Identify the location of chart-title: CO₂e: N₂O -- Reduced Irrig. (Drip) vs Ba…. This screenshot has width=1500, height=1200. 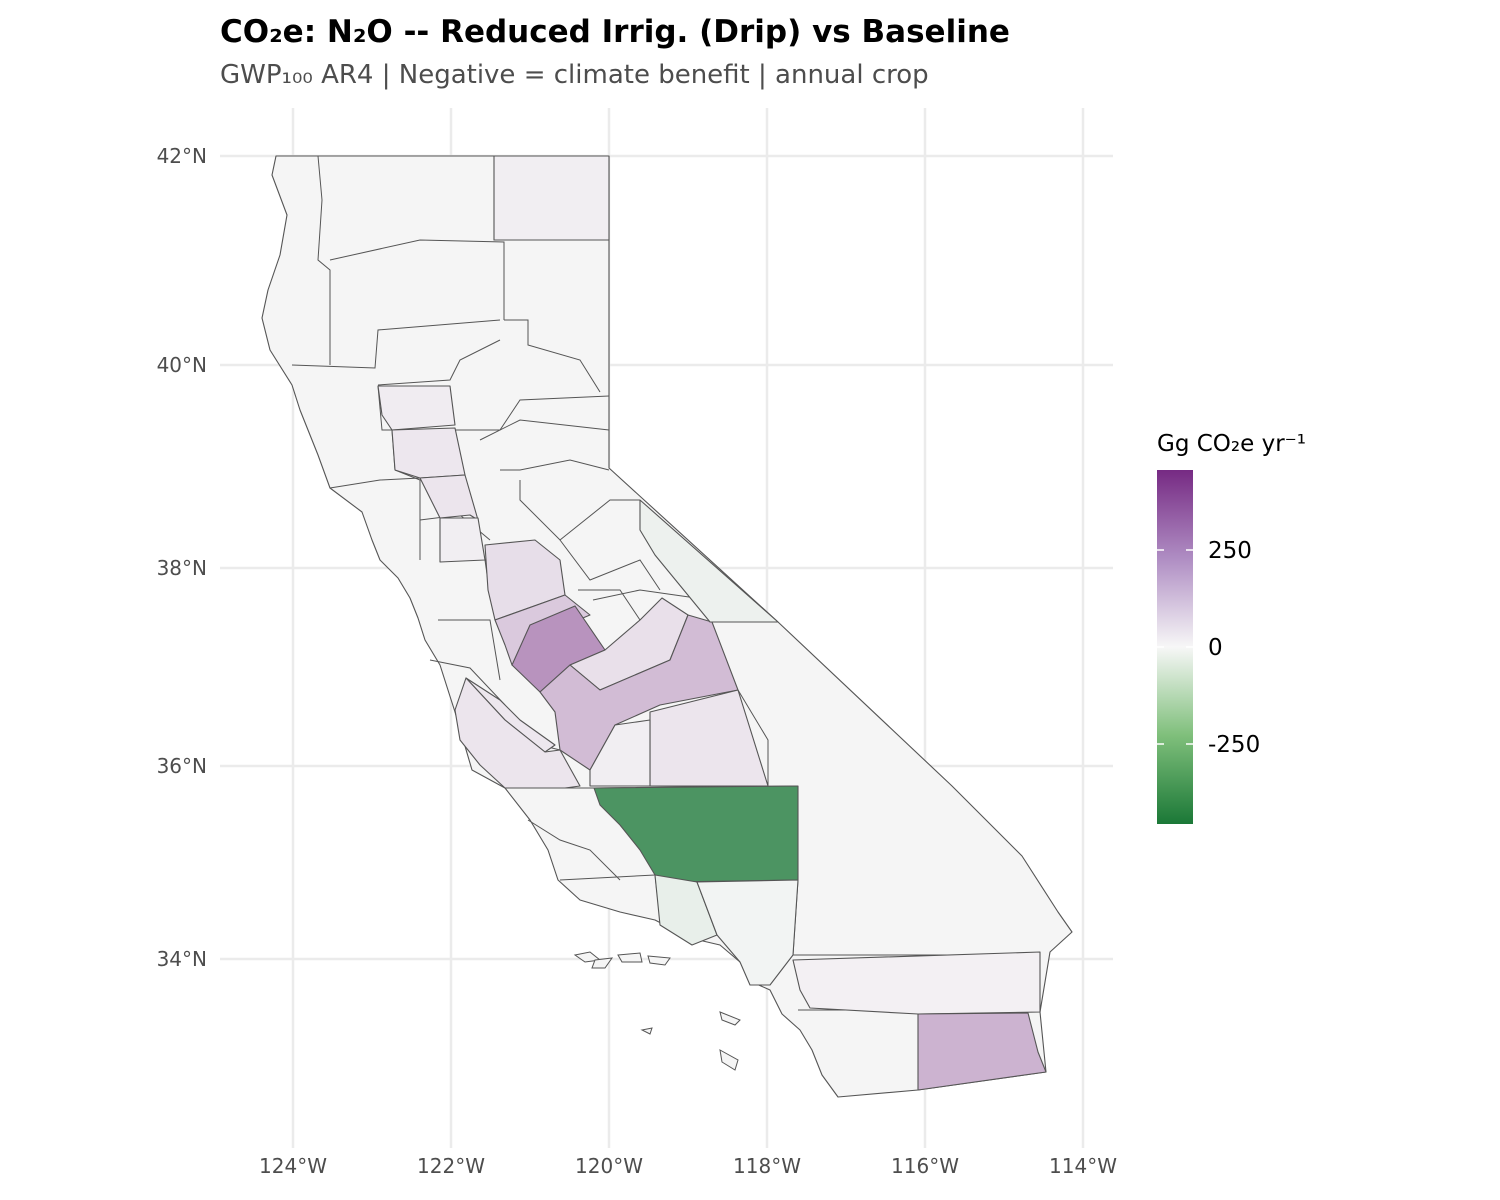
(615, 32).